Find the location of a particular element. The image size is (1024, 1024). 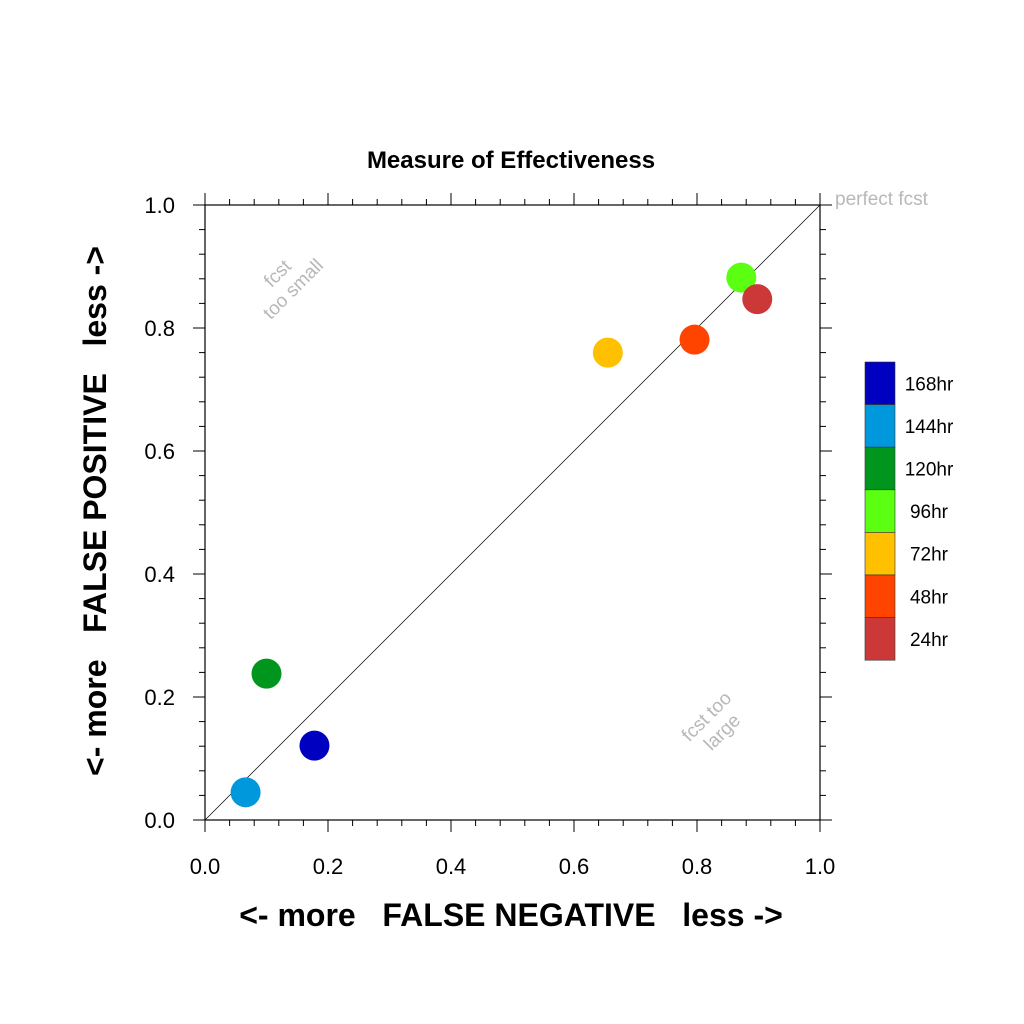

legend-label-24hr: 24hr is located at coordinates (929, 640).